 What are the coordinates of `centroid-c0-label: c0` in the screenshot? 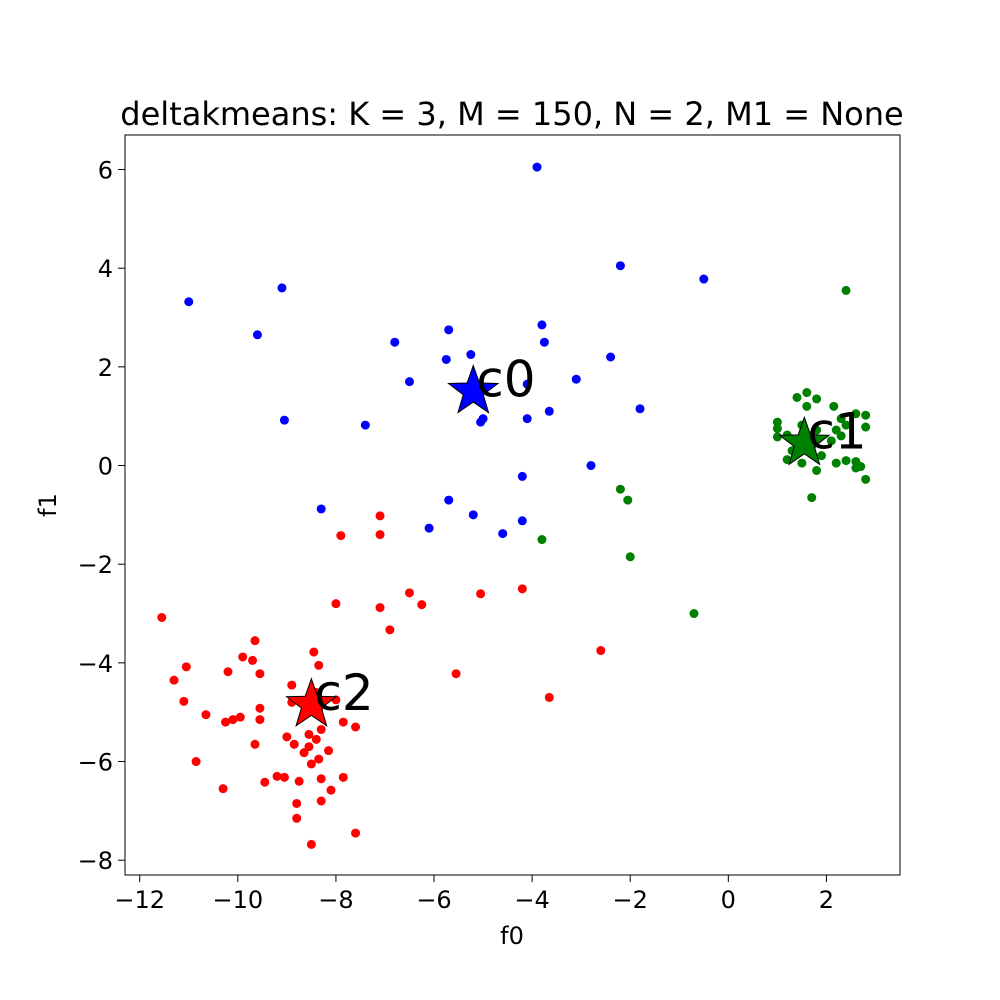 It's located at (505, 380).